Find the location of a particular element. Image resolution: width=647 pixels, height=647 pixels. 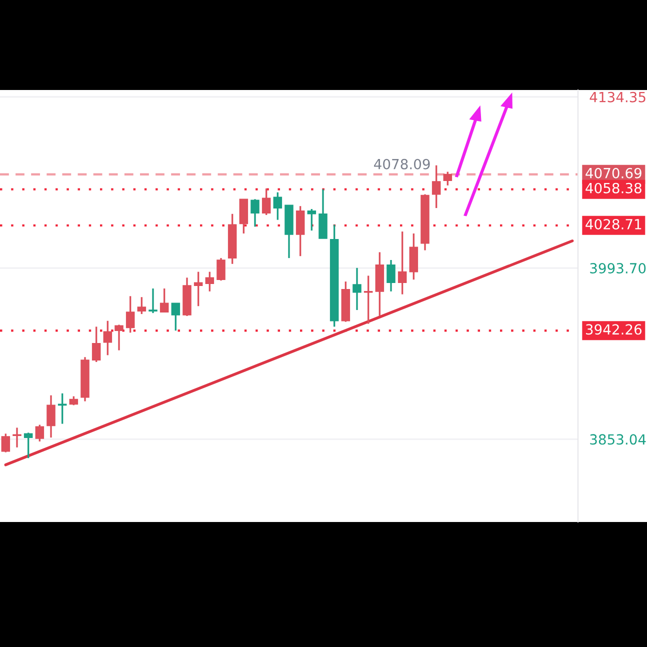

y-tick-label: 3853.04 is located at coordinates (618, 439).